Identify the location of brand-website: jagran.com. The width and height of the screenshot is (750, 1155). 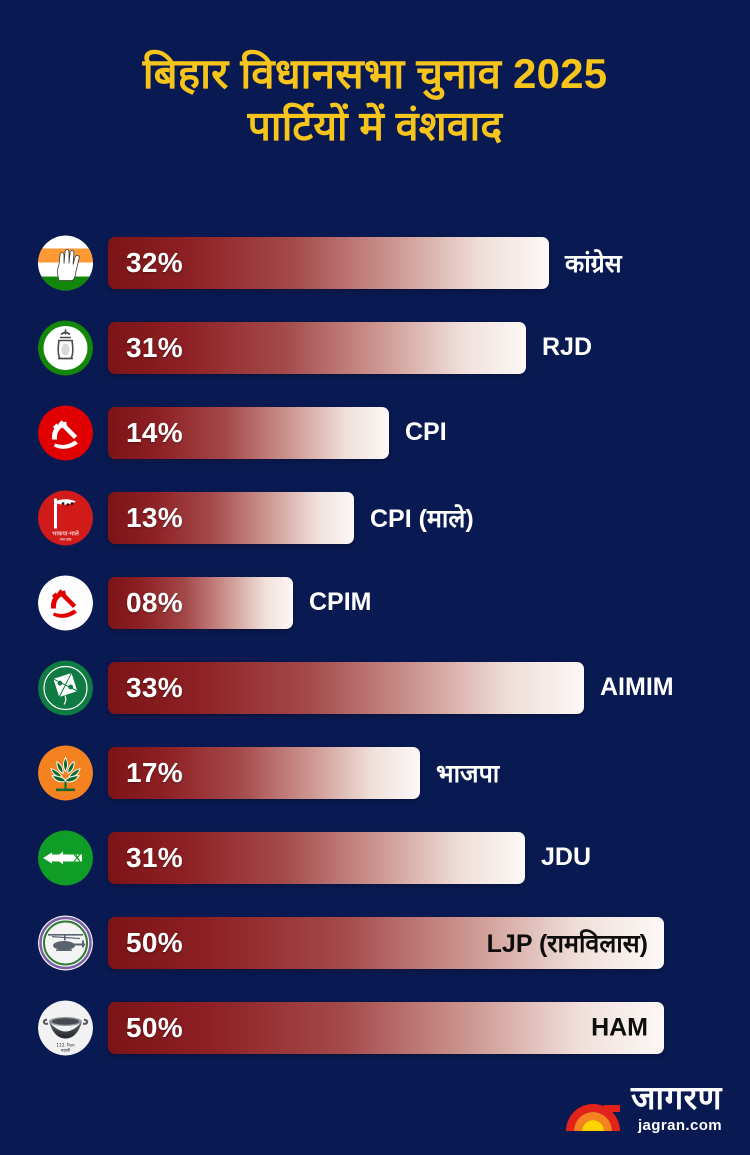
(679, 1125).